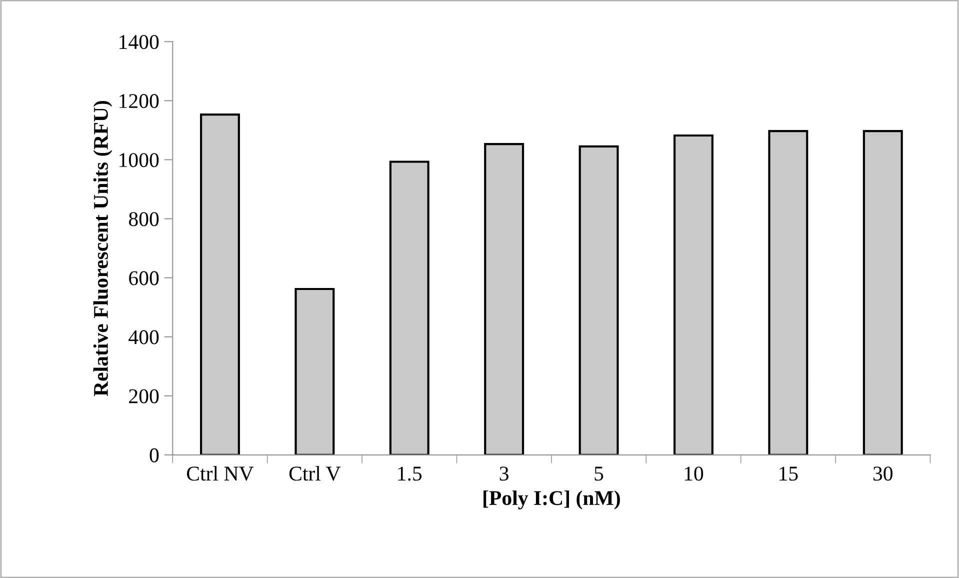 Image resolution: width=959 pixels, height=578 pixels. What do you see at coordinates (144, 396) in the screenshot?
I see `y-tick-label: 200` at bounding box center [144, 396].